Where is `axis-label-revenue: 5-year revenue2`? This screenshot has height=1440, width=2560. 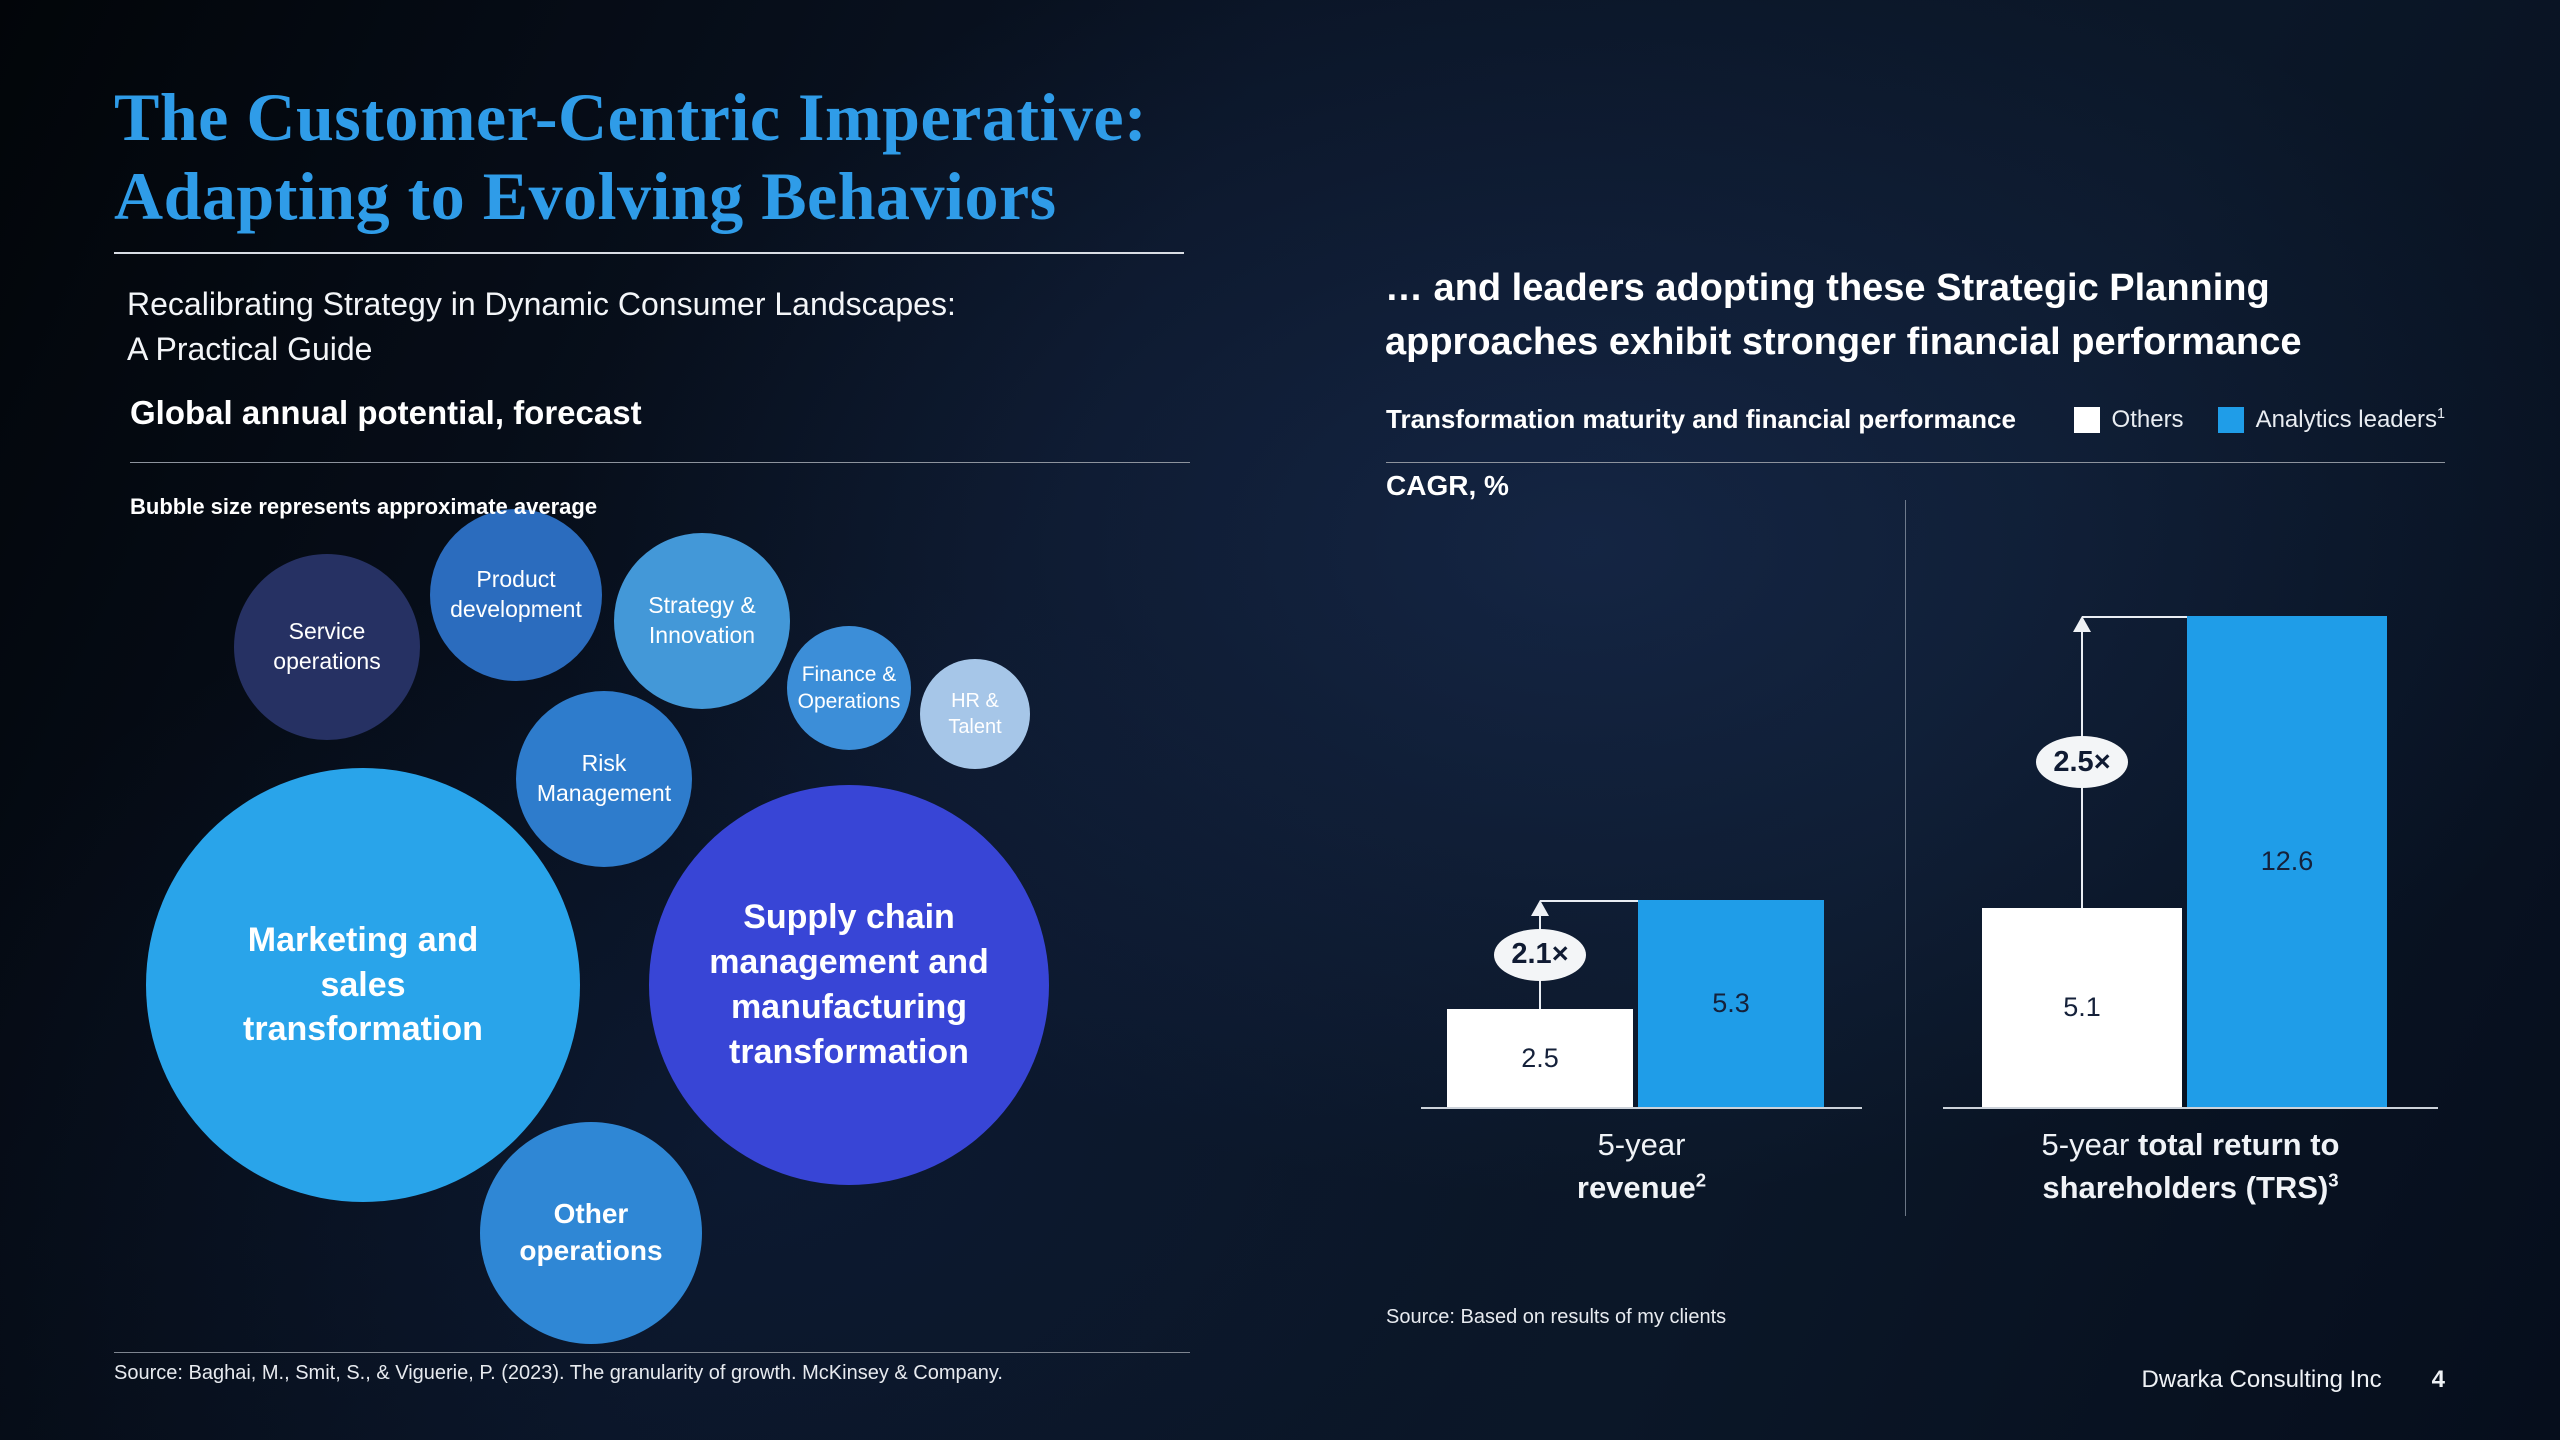
axis-label-revenue: 5-year revenue2 is located at coordinates (1641, 1166).